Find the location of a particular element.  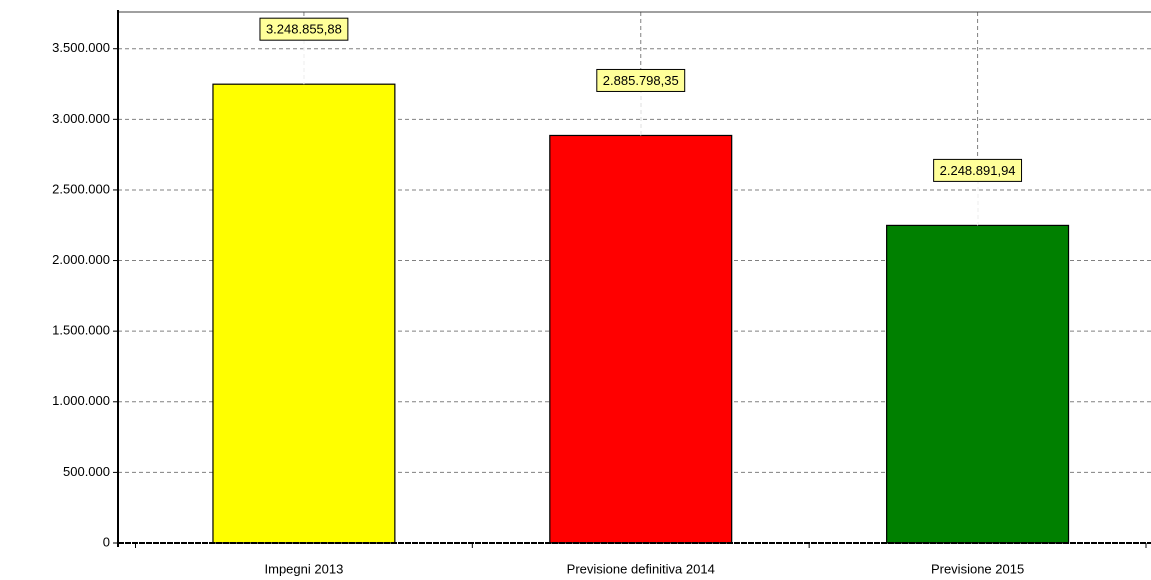

x-tick-label: Previsione 2015 is located at coordinates (977, 568).